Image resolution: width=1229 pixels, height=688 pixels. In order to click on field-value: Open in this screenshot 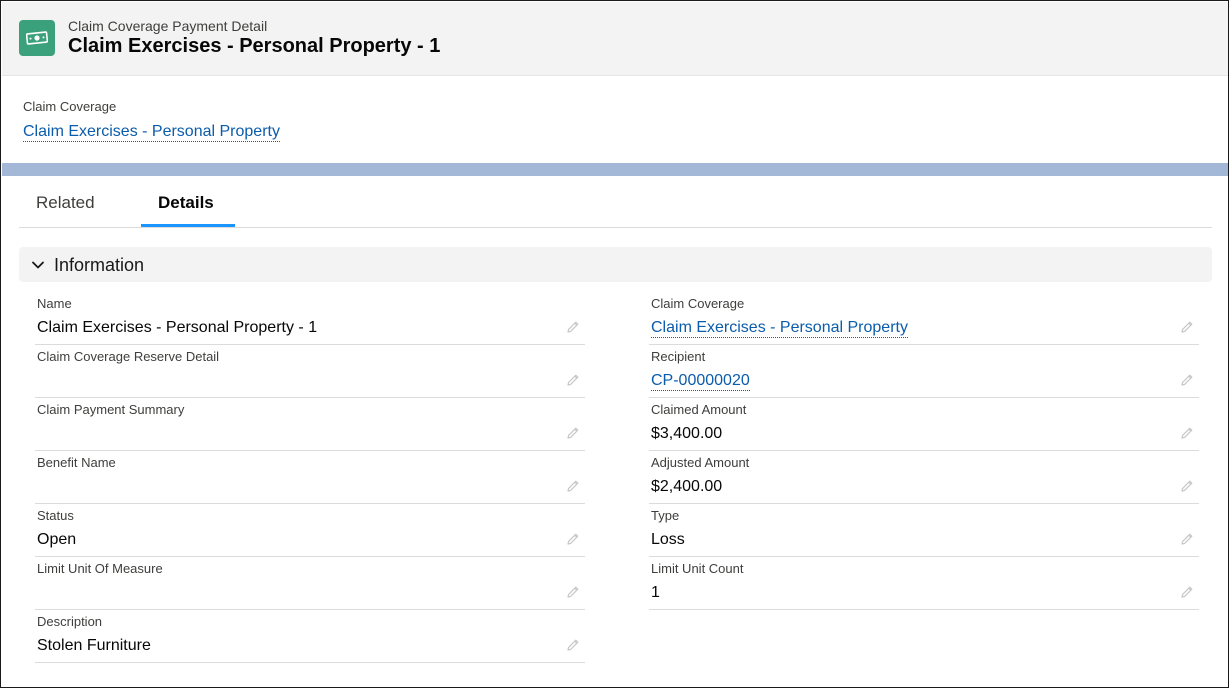, I will do `click(57, 539)`.